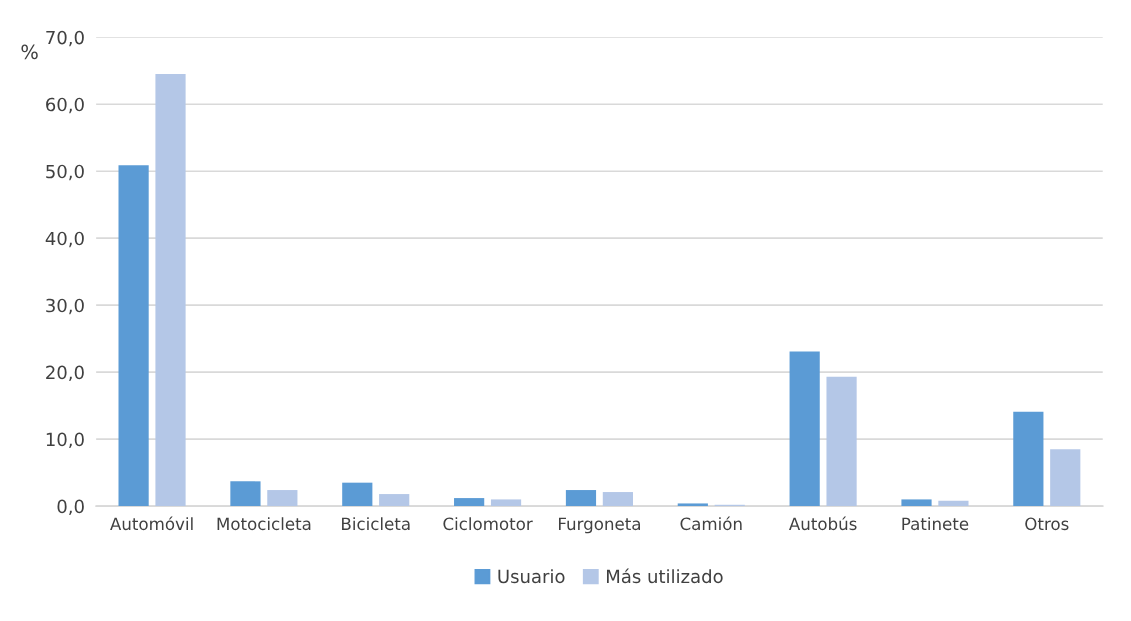  I want to click on y-tick-label: 0,0, so click(70, 507).